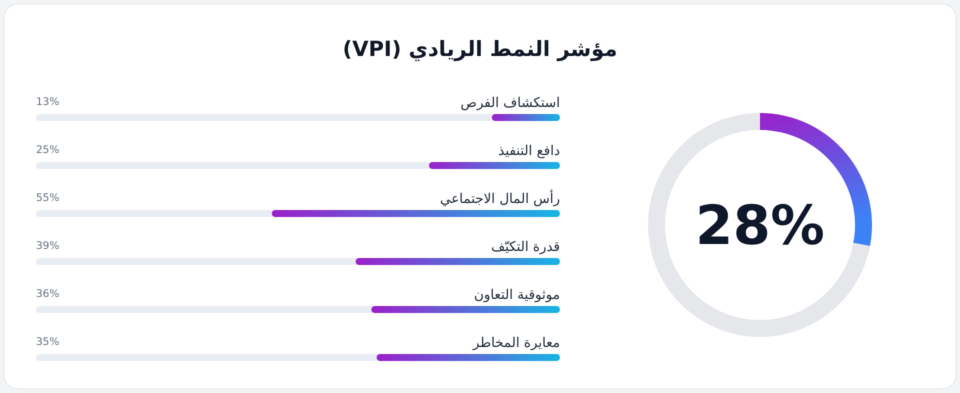 The image size is (960, 393). What do you see at coordinates (525, 247) in the screenshot?
I see `y-tick-label: قدرة التكيّف` at bounding box center [525, 247].